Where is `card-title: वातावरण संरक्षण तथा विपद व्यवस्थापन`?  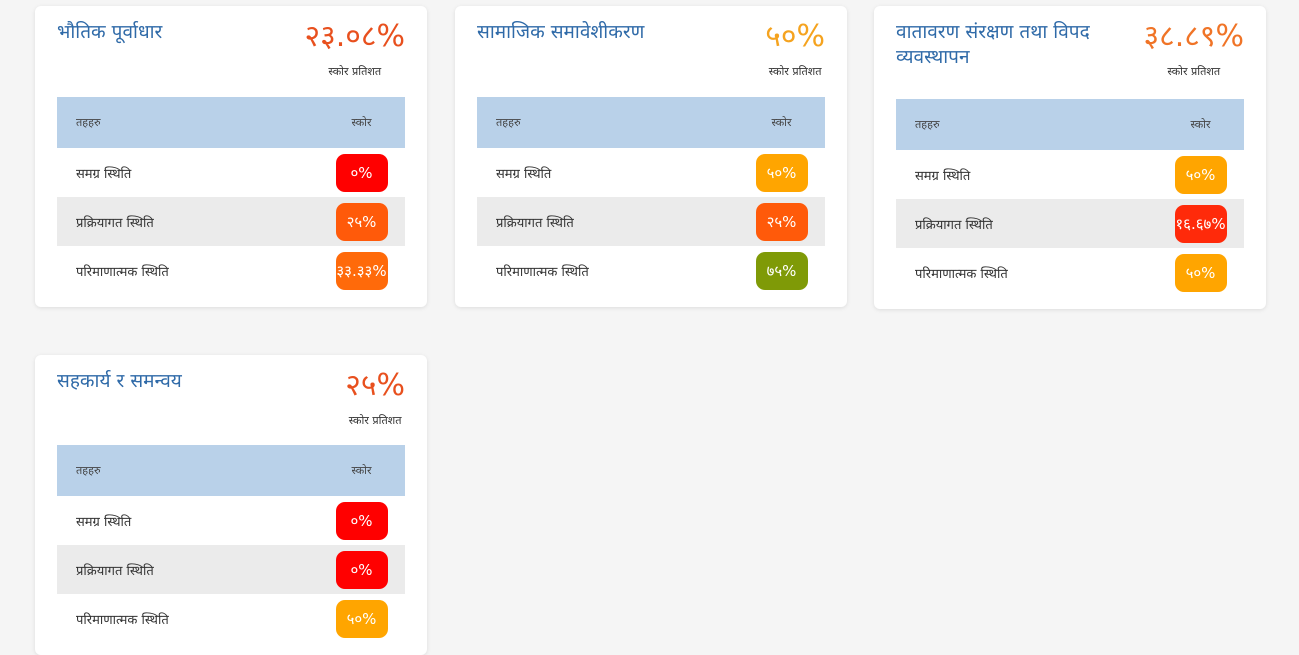 card-title: वातावरण संरक्षण तथा विपद व्यवस्थापन is located at coordinates (993, 44).